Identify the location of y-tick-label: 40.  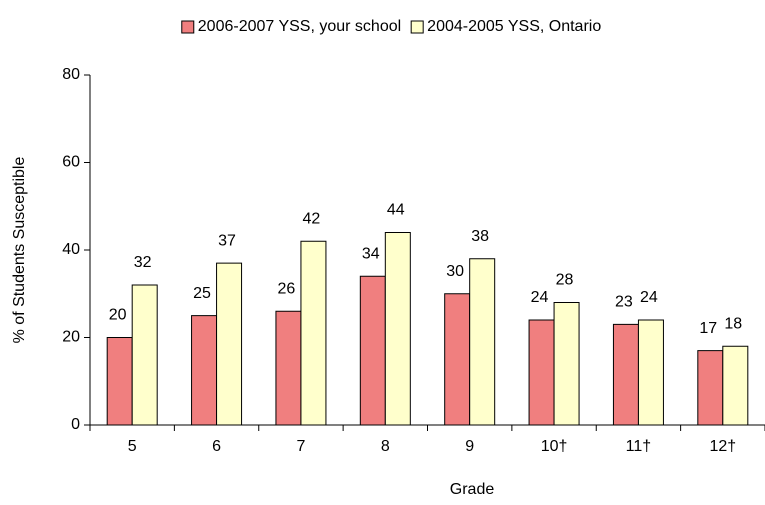
(71, 249).